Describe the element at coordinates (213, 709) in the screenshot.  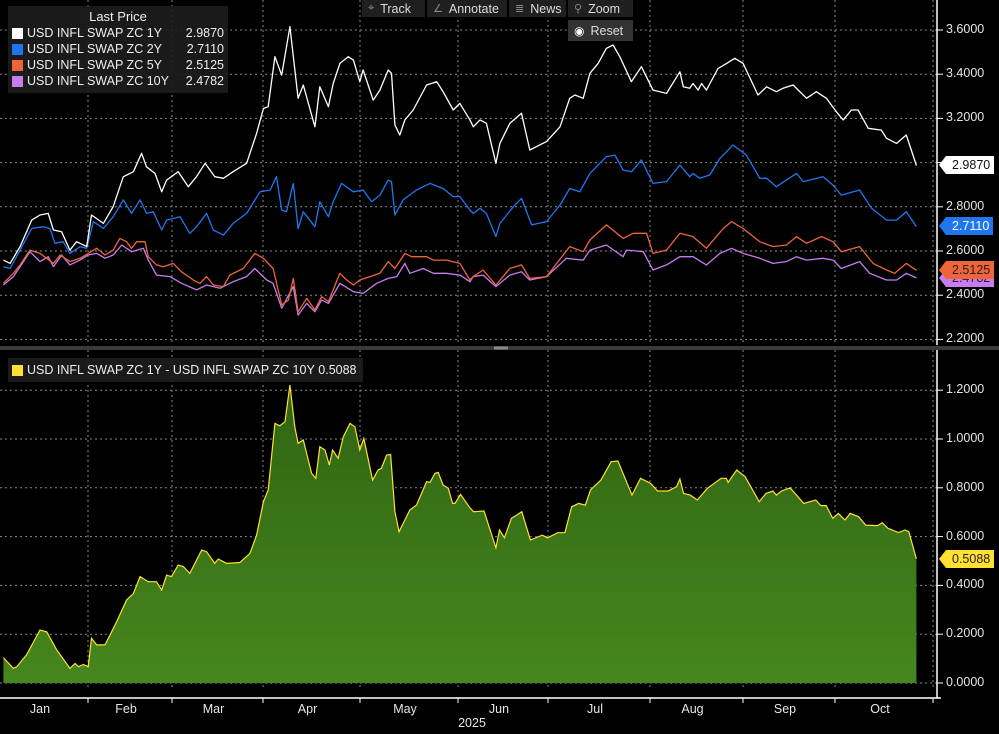
I see `x-month-label: Mar` at that location.